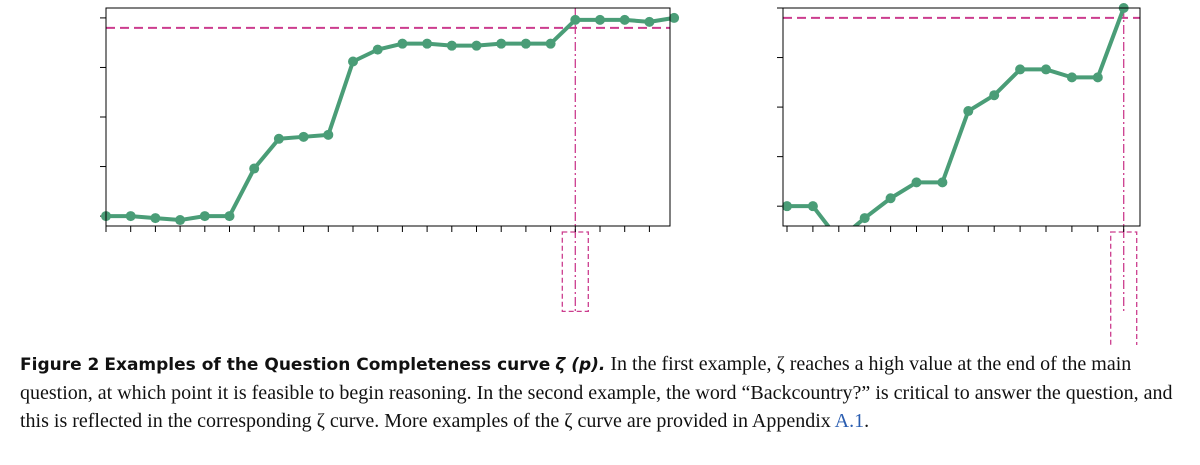  Describe the element at coordinates (60, 365) in the screenshot. I see `caption-label: Figure 2` at that location.